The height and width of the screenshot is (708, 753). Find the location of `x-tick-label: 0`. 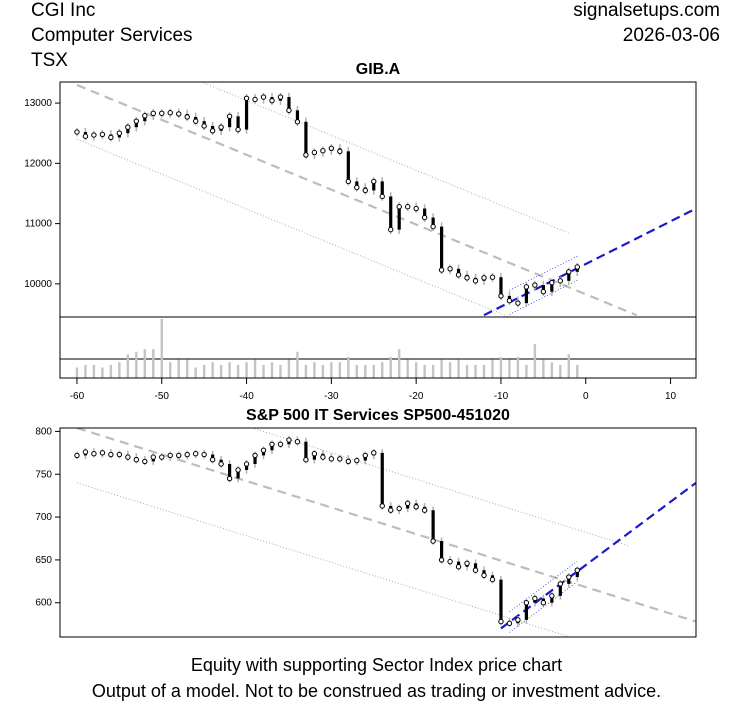

x-tick-label: 0 is located at coordinates (586, 396).